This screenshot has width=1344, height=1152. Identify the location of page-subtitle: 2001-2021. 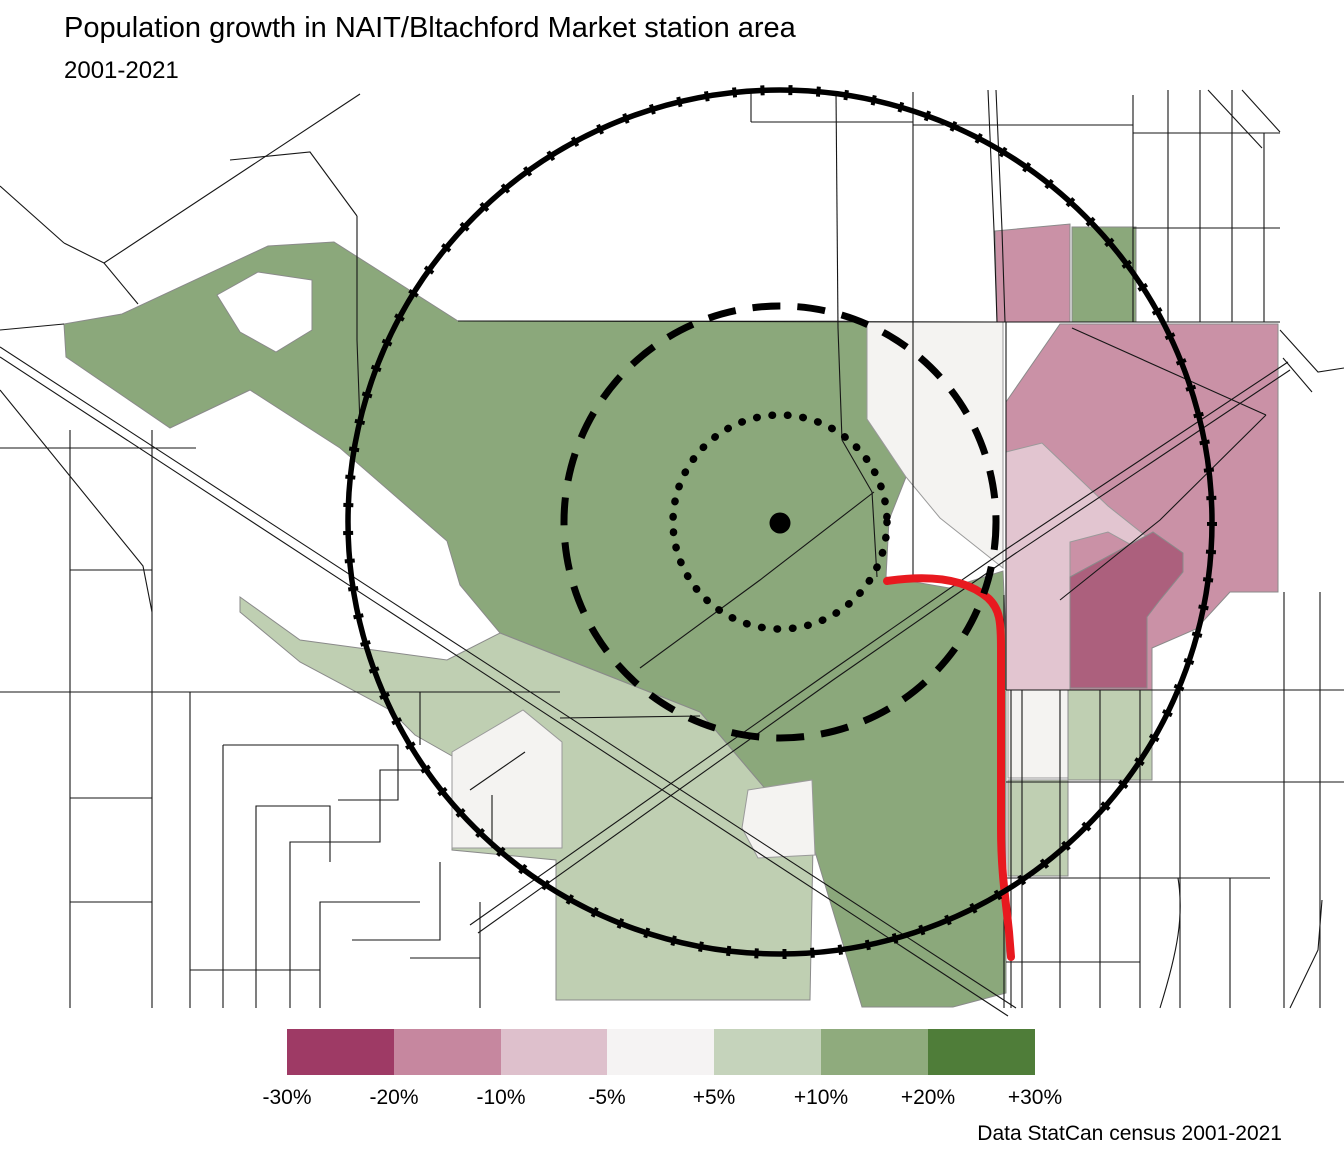
(121, 70).